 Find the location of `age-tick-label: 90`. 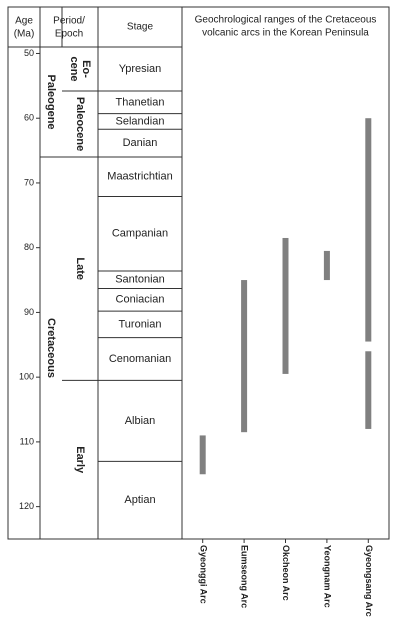

age-tick-label: 90 is located at coordinates (29, 312).